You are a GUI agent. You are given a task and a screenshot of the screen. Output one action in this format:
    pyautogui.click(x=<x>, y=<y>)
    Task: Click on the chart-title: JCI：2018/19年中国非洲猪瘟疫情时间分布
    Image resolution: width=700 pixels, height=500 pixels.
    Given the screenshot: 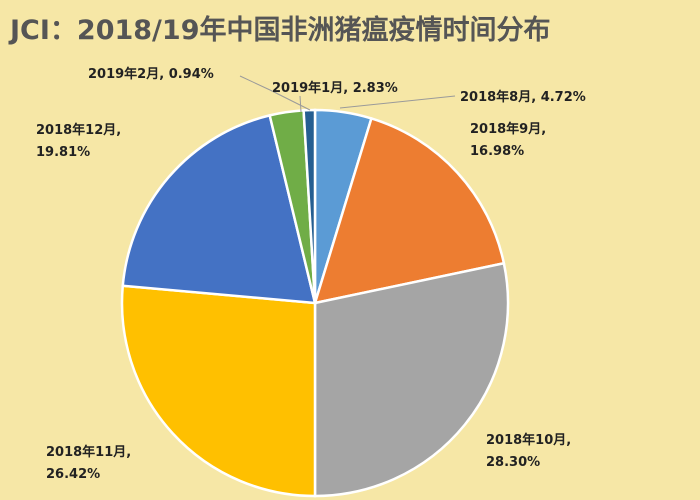 What is the action you would take?
    pyautogui.click(x=280, y=30)
    